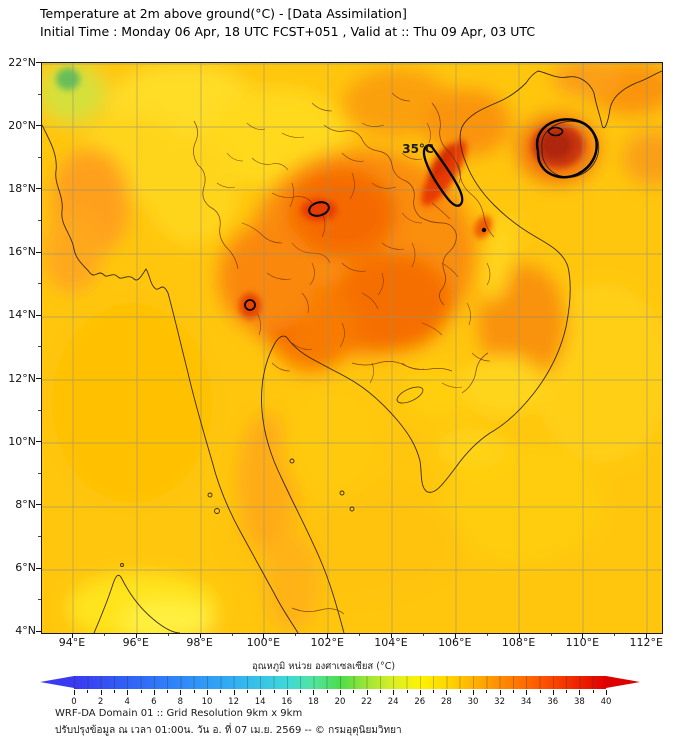 The height and width of the screenshot is (756, 676). What do you see at coordinates (180, 702) in the screenshot?
I see `colorbar-tick-label: 8` at bounding box center [180, 702].